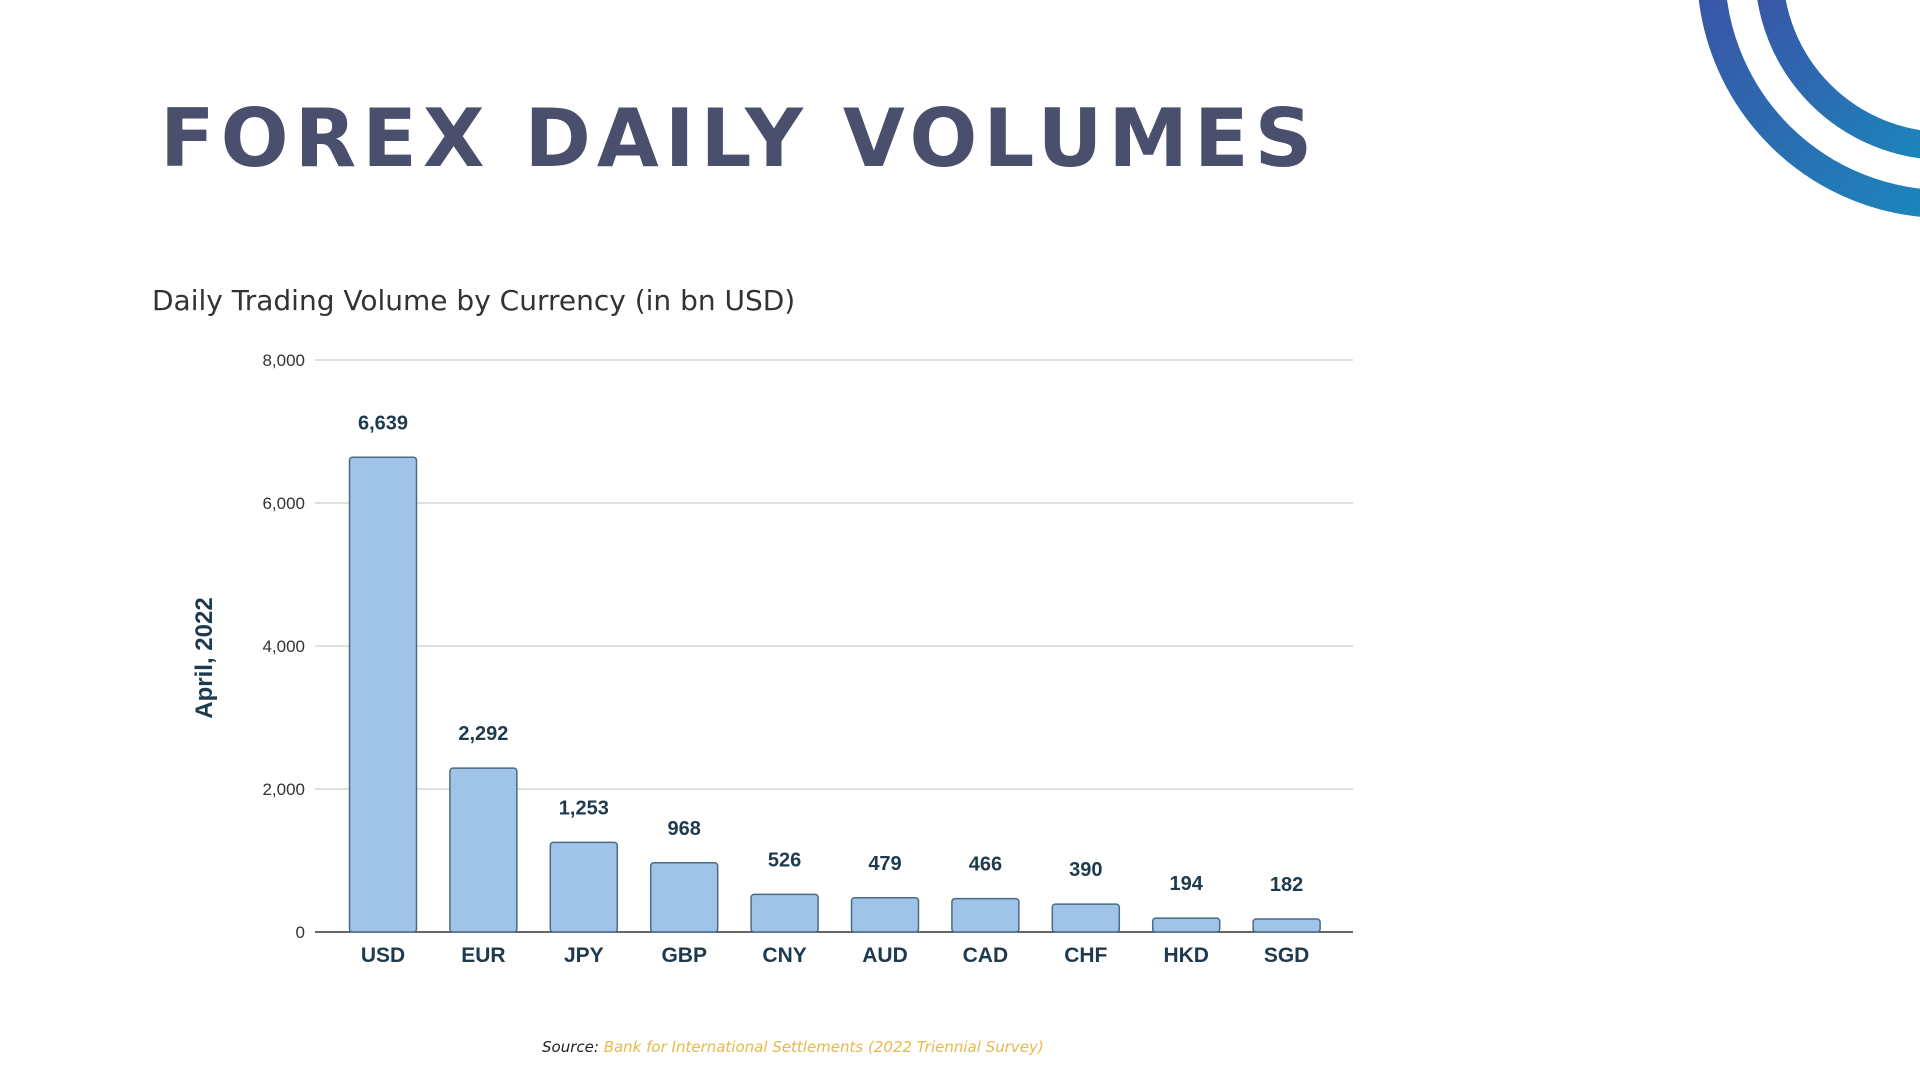 This screenshot has width=1920, height=1080. What do you see at coordinates (584, 955) in the screenshot?
I see `x-tick-label: JPY` at bounding box center [584, 955].